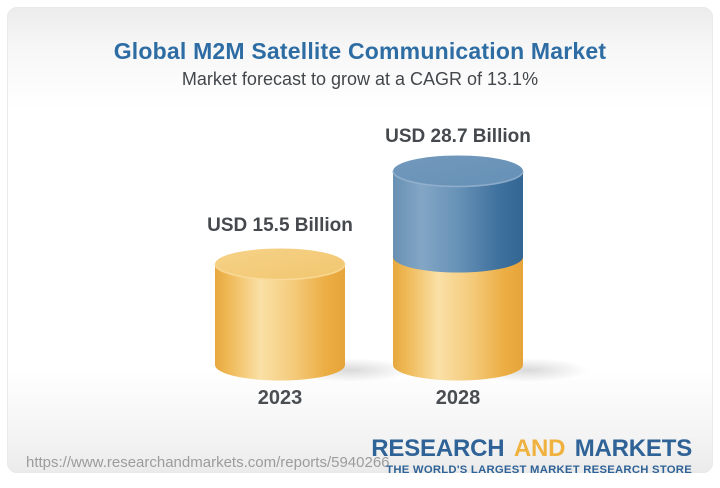 This screenshot has width=720, height=488. Describe the element at coordinates (280, 398) in the screenshot. I see `axis-label-2023: 2023` at that location.